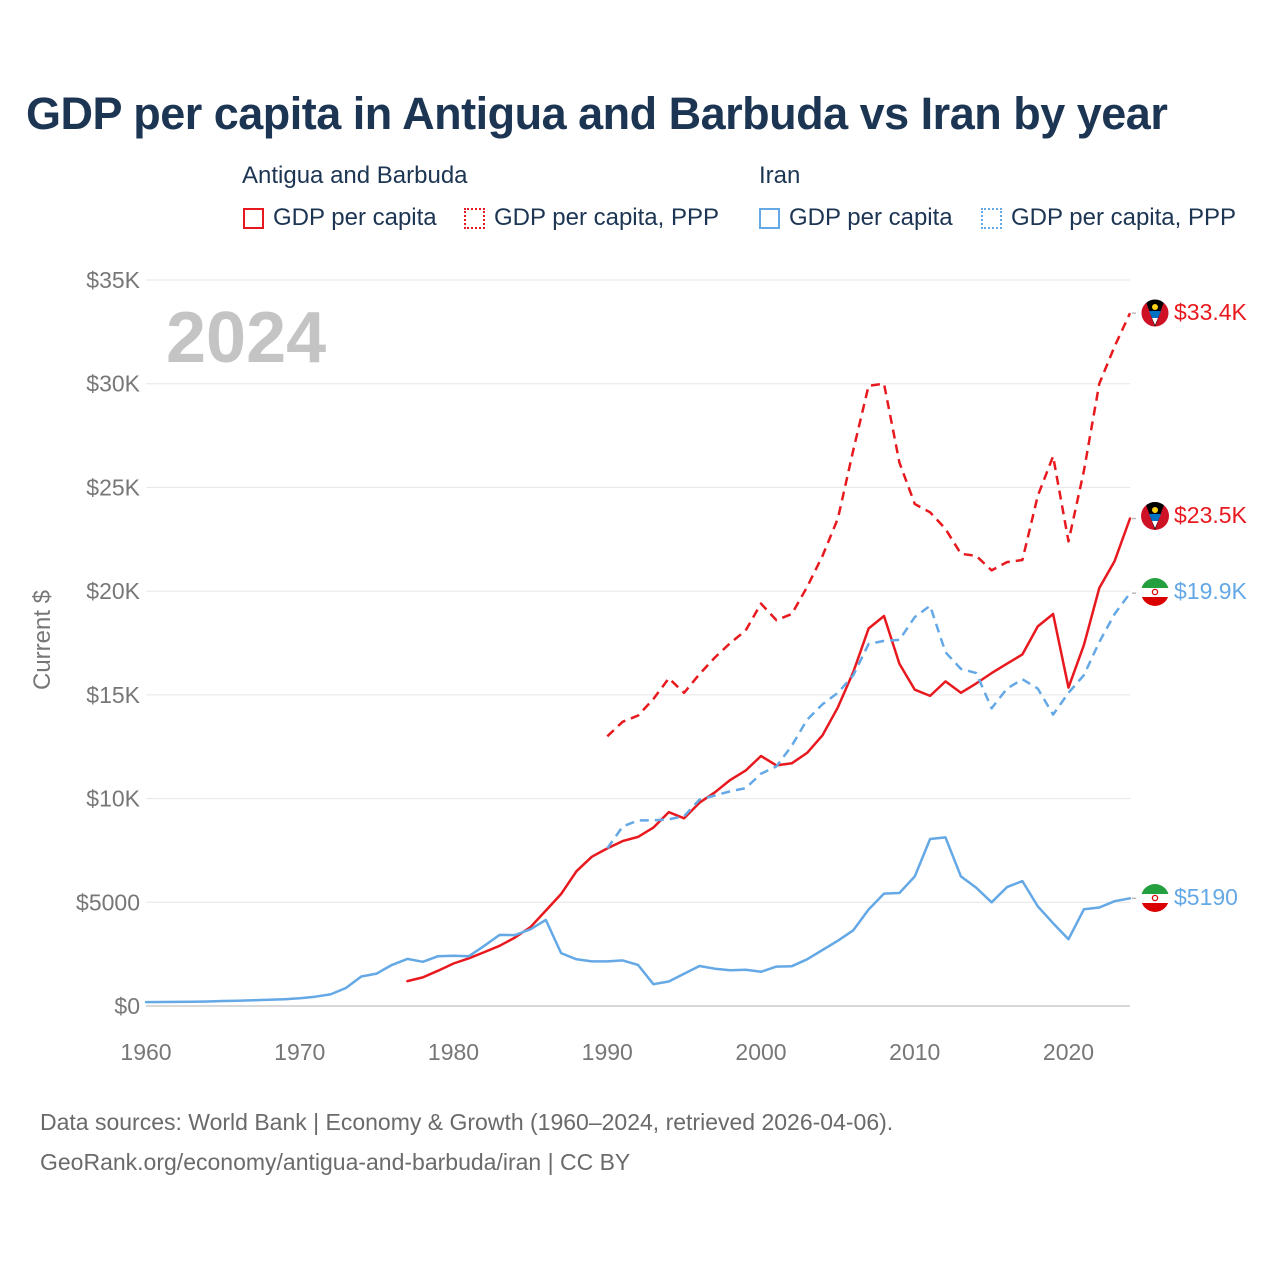 The image size is (1280, 1280). Describe the element at coordinates (246, 338) in the screenshot. I see `year-watermark: 2024` at that location.